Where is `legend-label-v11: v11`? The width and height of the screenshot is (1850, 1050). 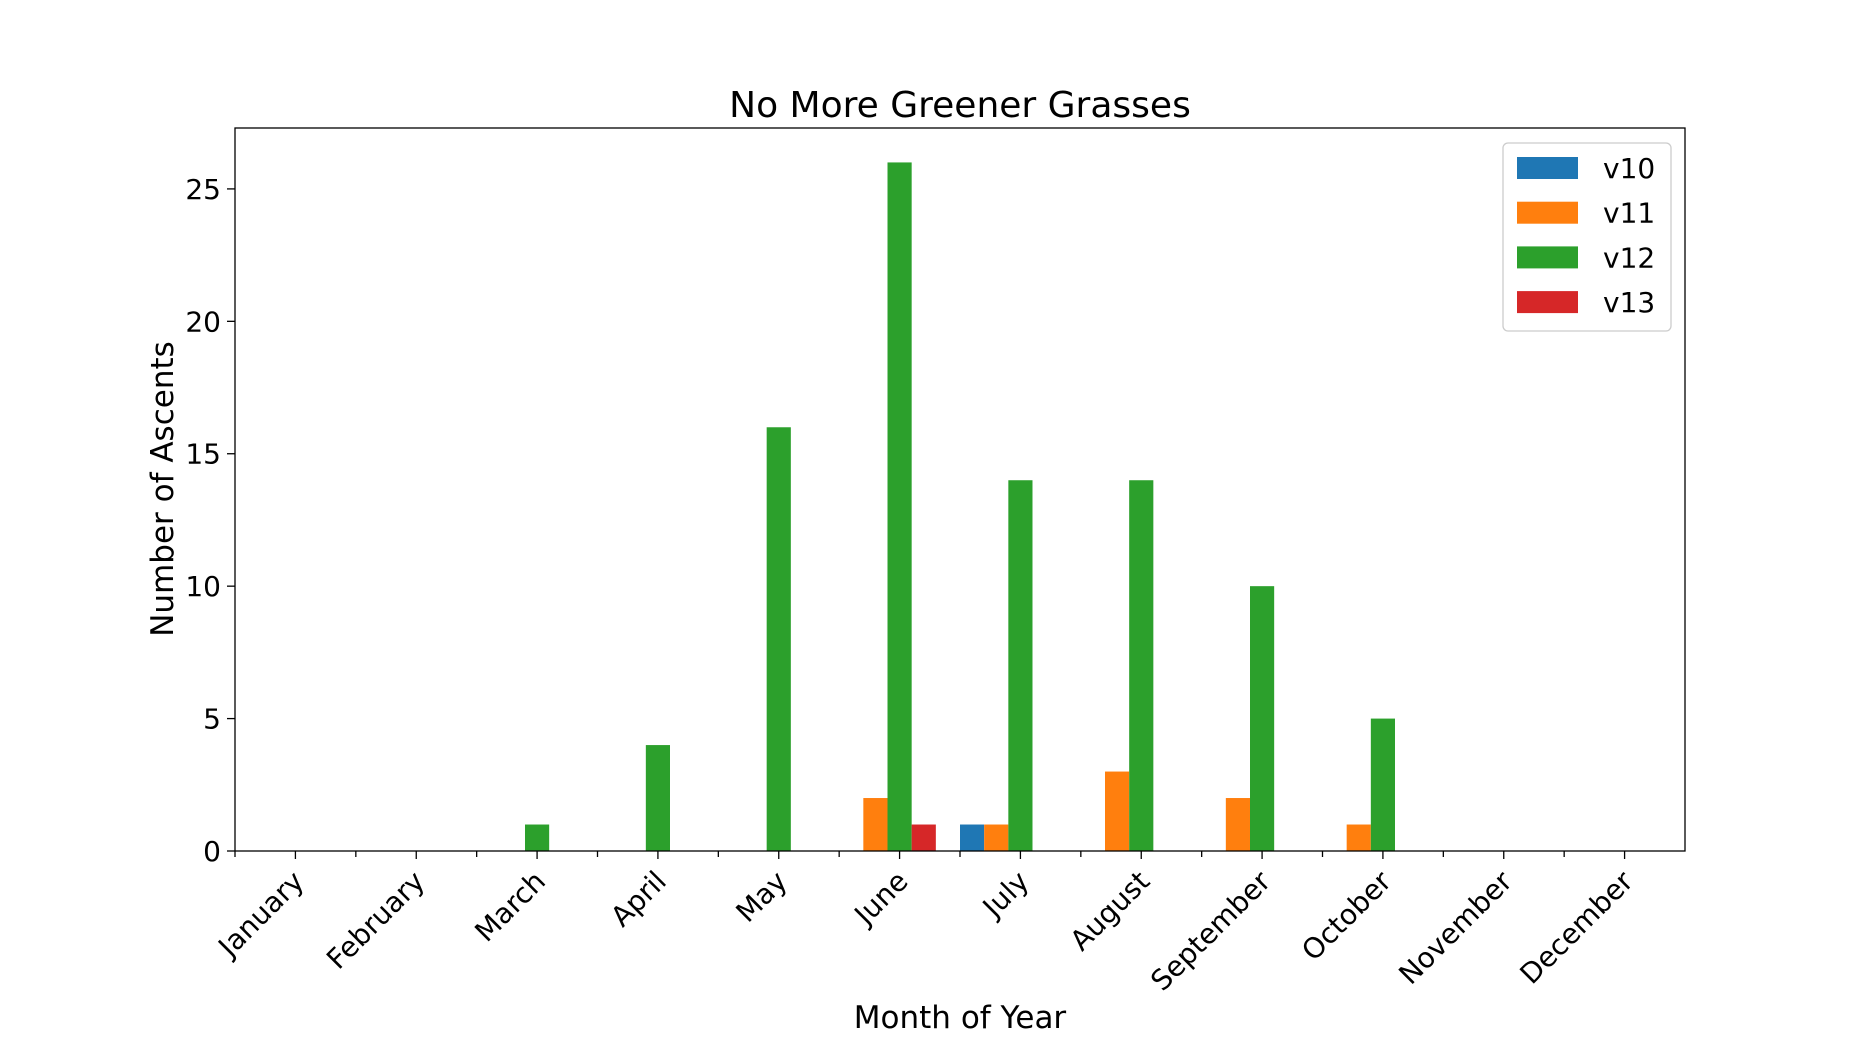 legend-label-v11: v11 is located at coordinates (1629, 213).